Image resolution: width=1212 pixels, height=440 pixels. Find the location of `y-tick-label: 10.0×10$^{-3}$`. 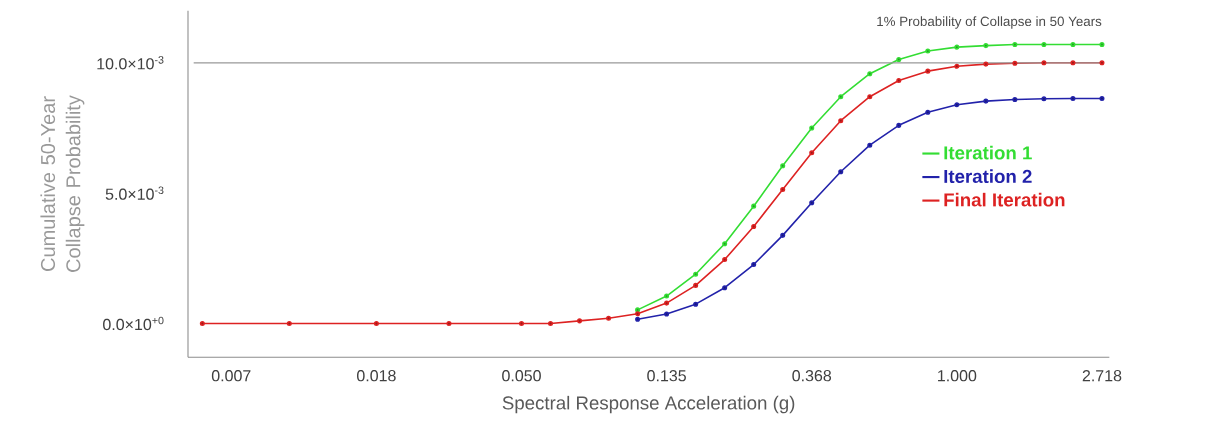

y-tick-label: 10.0×10$^{-3}$ is located at coordinates (130, 63).